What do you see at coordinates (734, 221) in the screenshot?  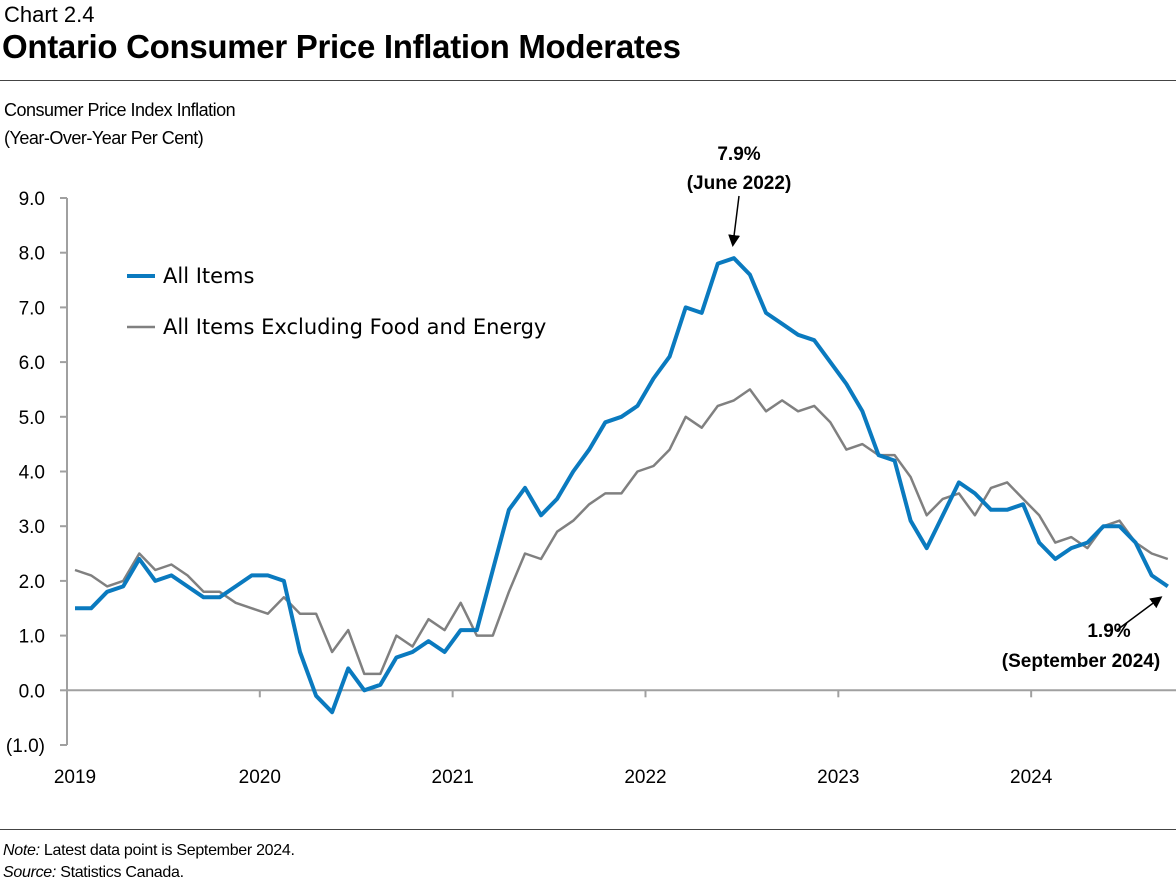 I see `annotation-peak-arrow` at bounding box center [734, 221].